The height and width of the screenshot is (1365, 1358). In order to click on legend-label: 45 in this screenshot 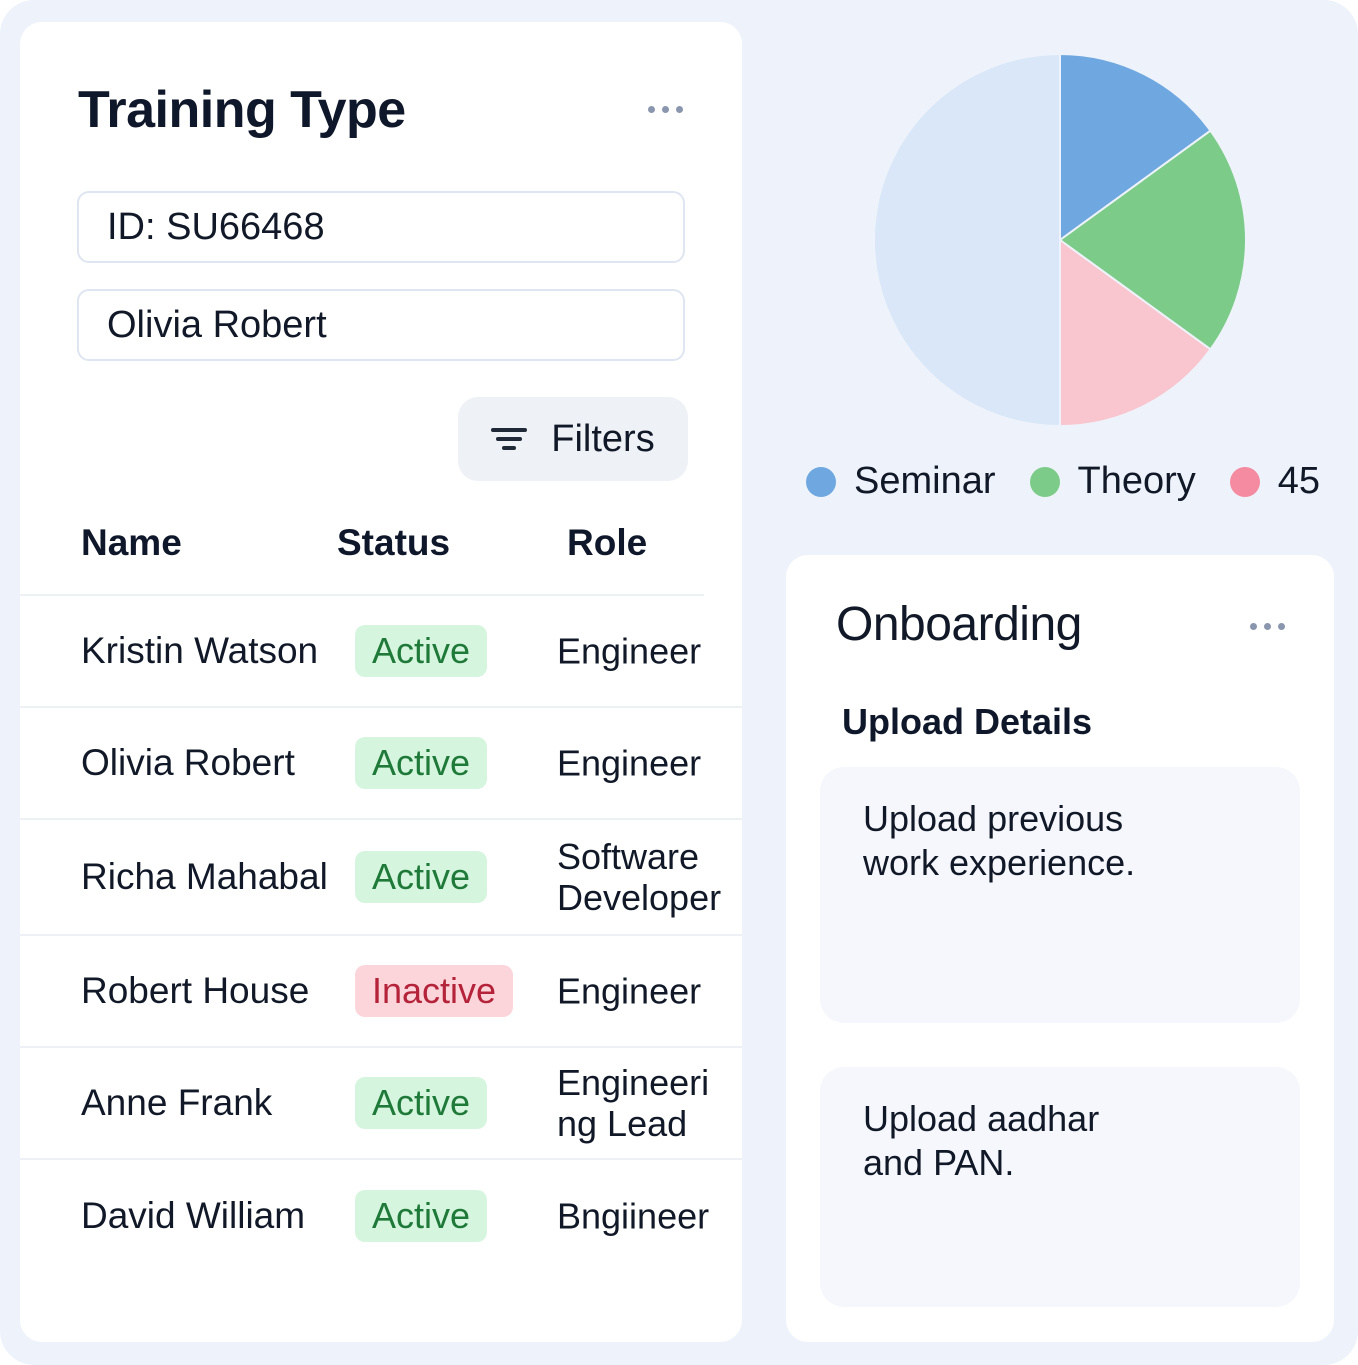, I will do `click(1299, 481)`.